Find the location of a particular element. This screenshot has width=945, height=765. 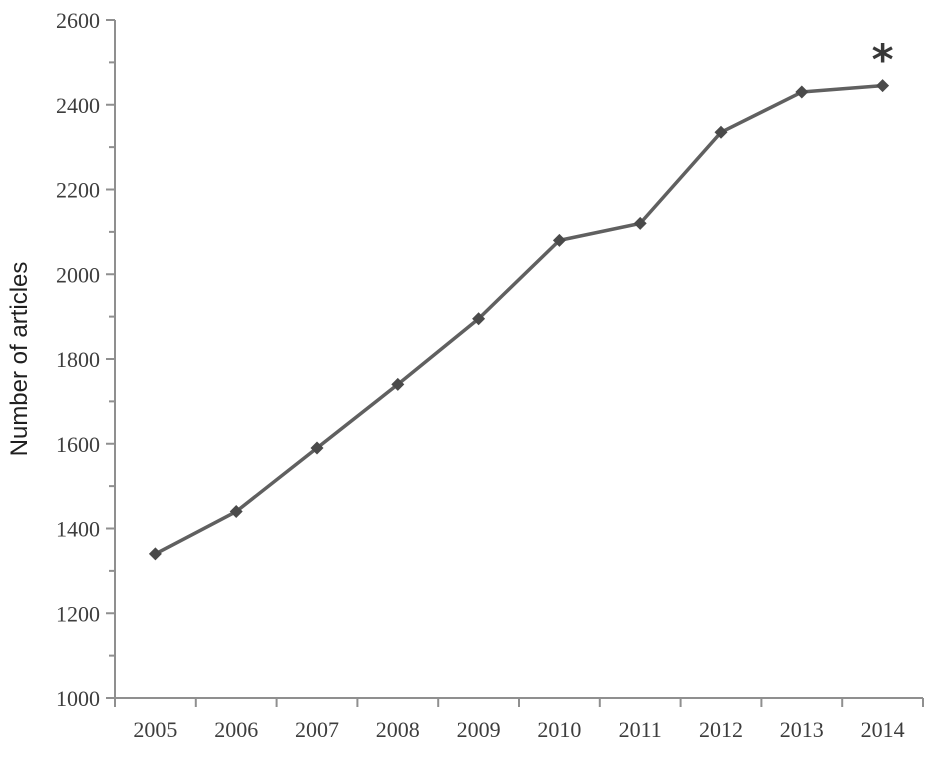

data-point-2008 is located at coordinates (398, 384).